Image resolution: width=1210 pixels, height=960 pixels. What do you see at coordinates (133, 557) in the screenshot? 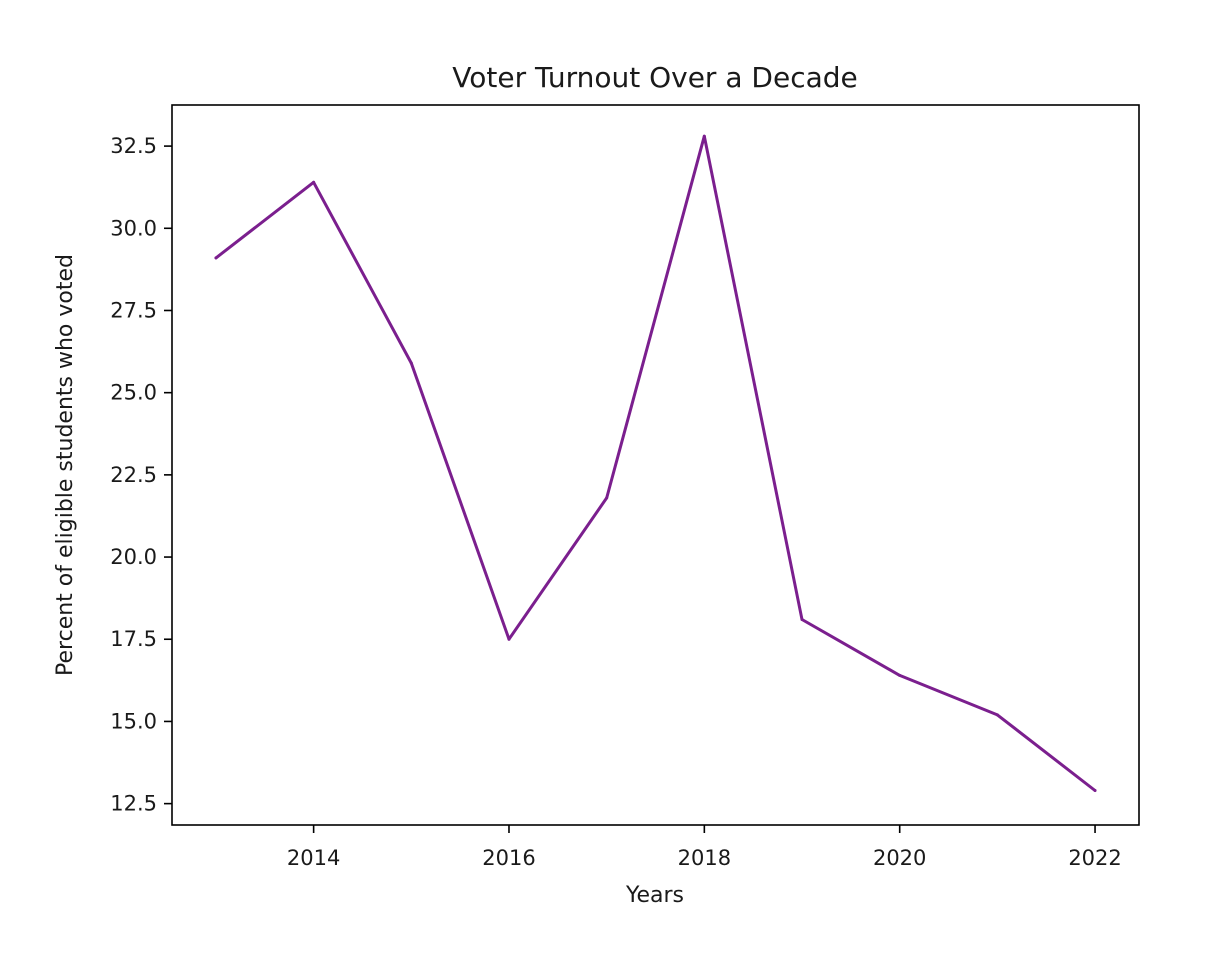
I see `y-tick-label: 20.0` at bounding box center [133, 557].